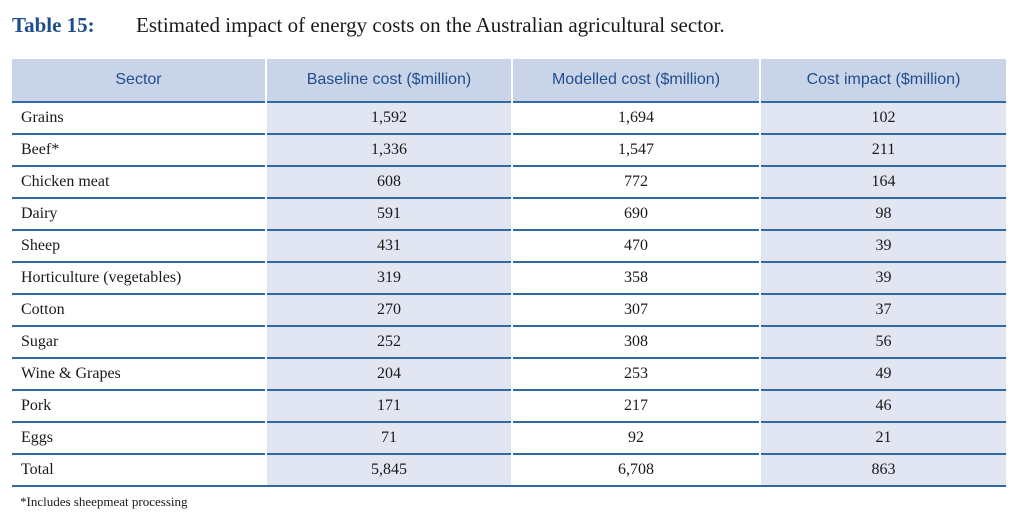  I want to click on table-number: Table 15:, so click(53, 24).